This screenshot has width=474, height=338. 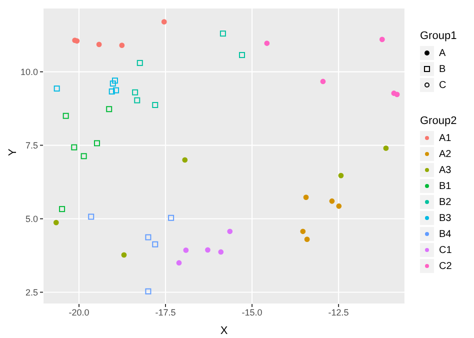 I want to click on x-tick-label: -12.5, so click(x=338, y=312).